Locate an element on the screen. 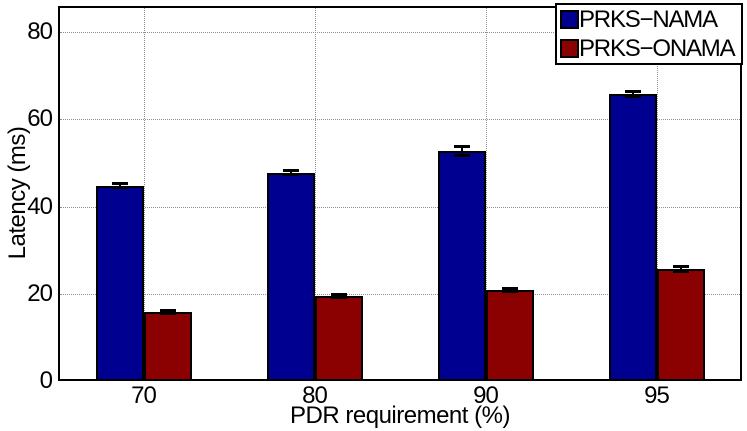  legend-item-prks-nama: PRKS−NAMA is located at coordinates (650, 19).